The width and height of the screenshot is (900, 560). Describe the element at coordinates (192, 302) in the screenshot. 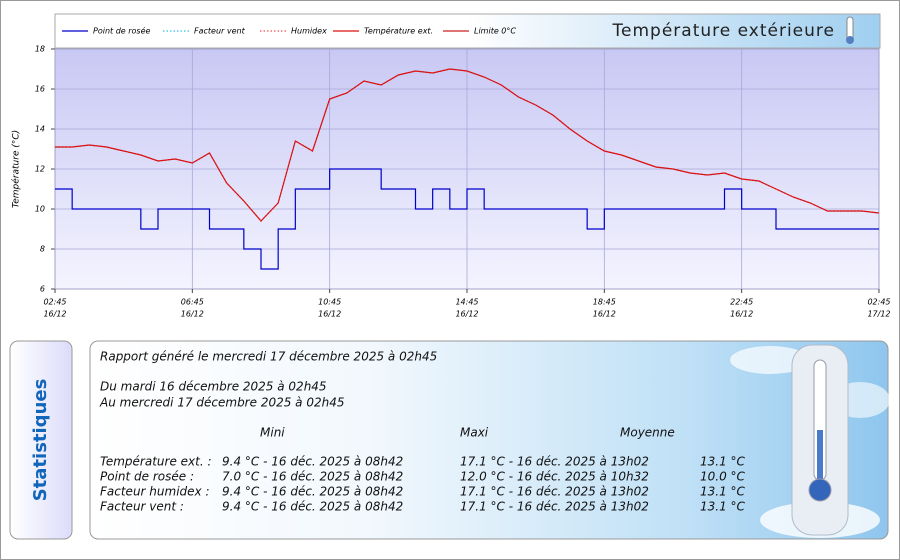

I see `x-tick-label: 06:45` at that location.